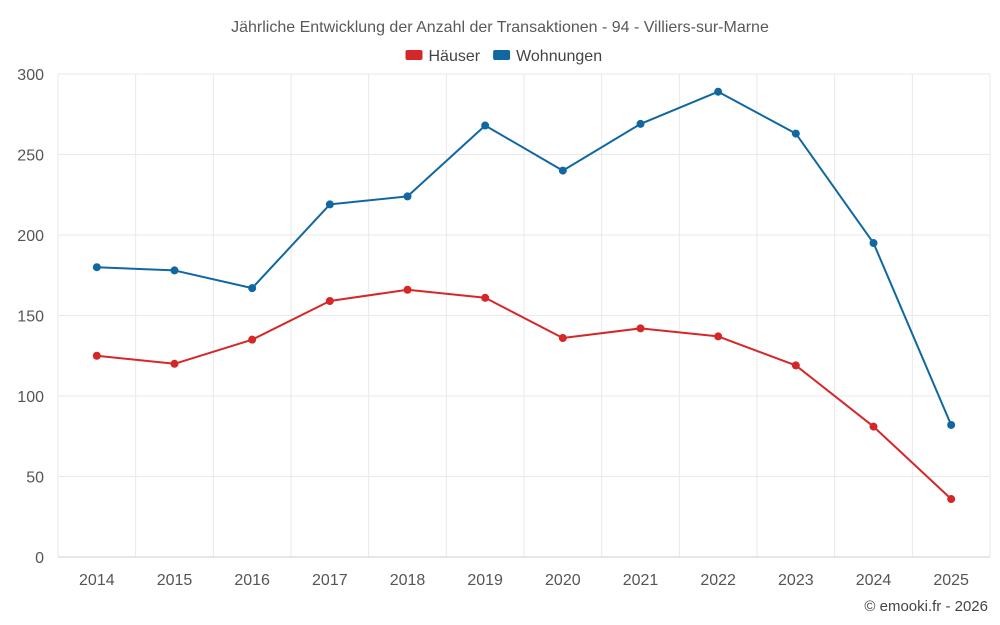 The height and width of the screenshot is (625, 1000). What do you see at coordinates (796, 580) in the screenshot?
I see `x-tick-label: 2023` at bounding box center [796, 580].